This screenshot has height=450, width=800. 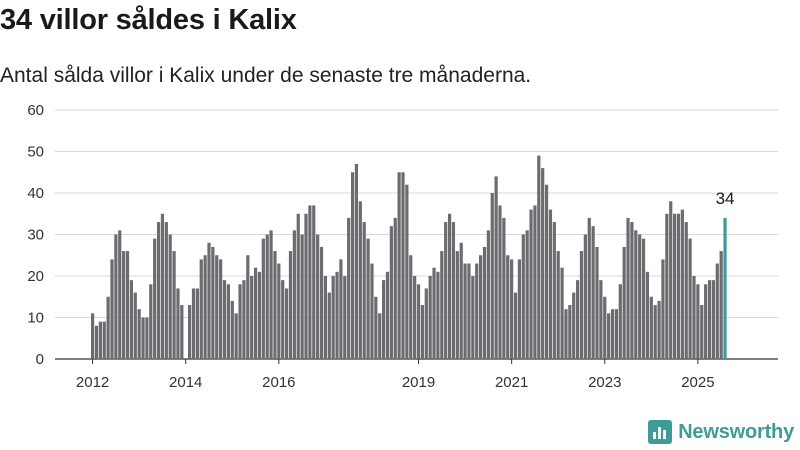 I want to click on chart-title: 34 villor såldes i Kalix, so click(x=148, y=20).